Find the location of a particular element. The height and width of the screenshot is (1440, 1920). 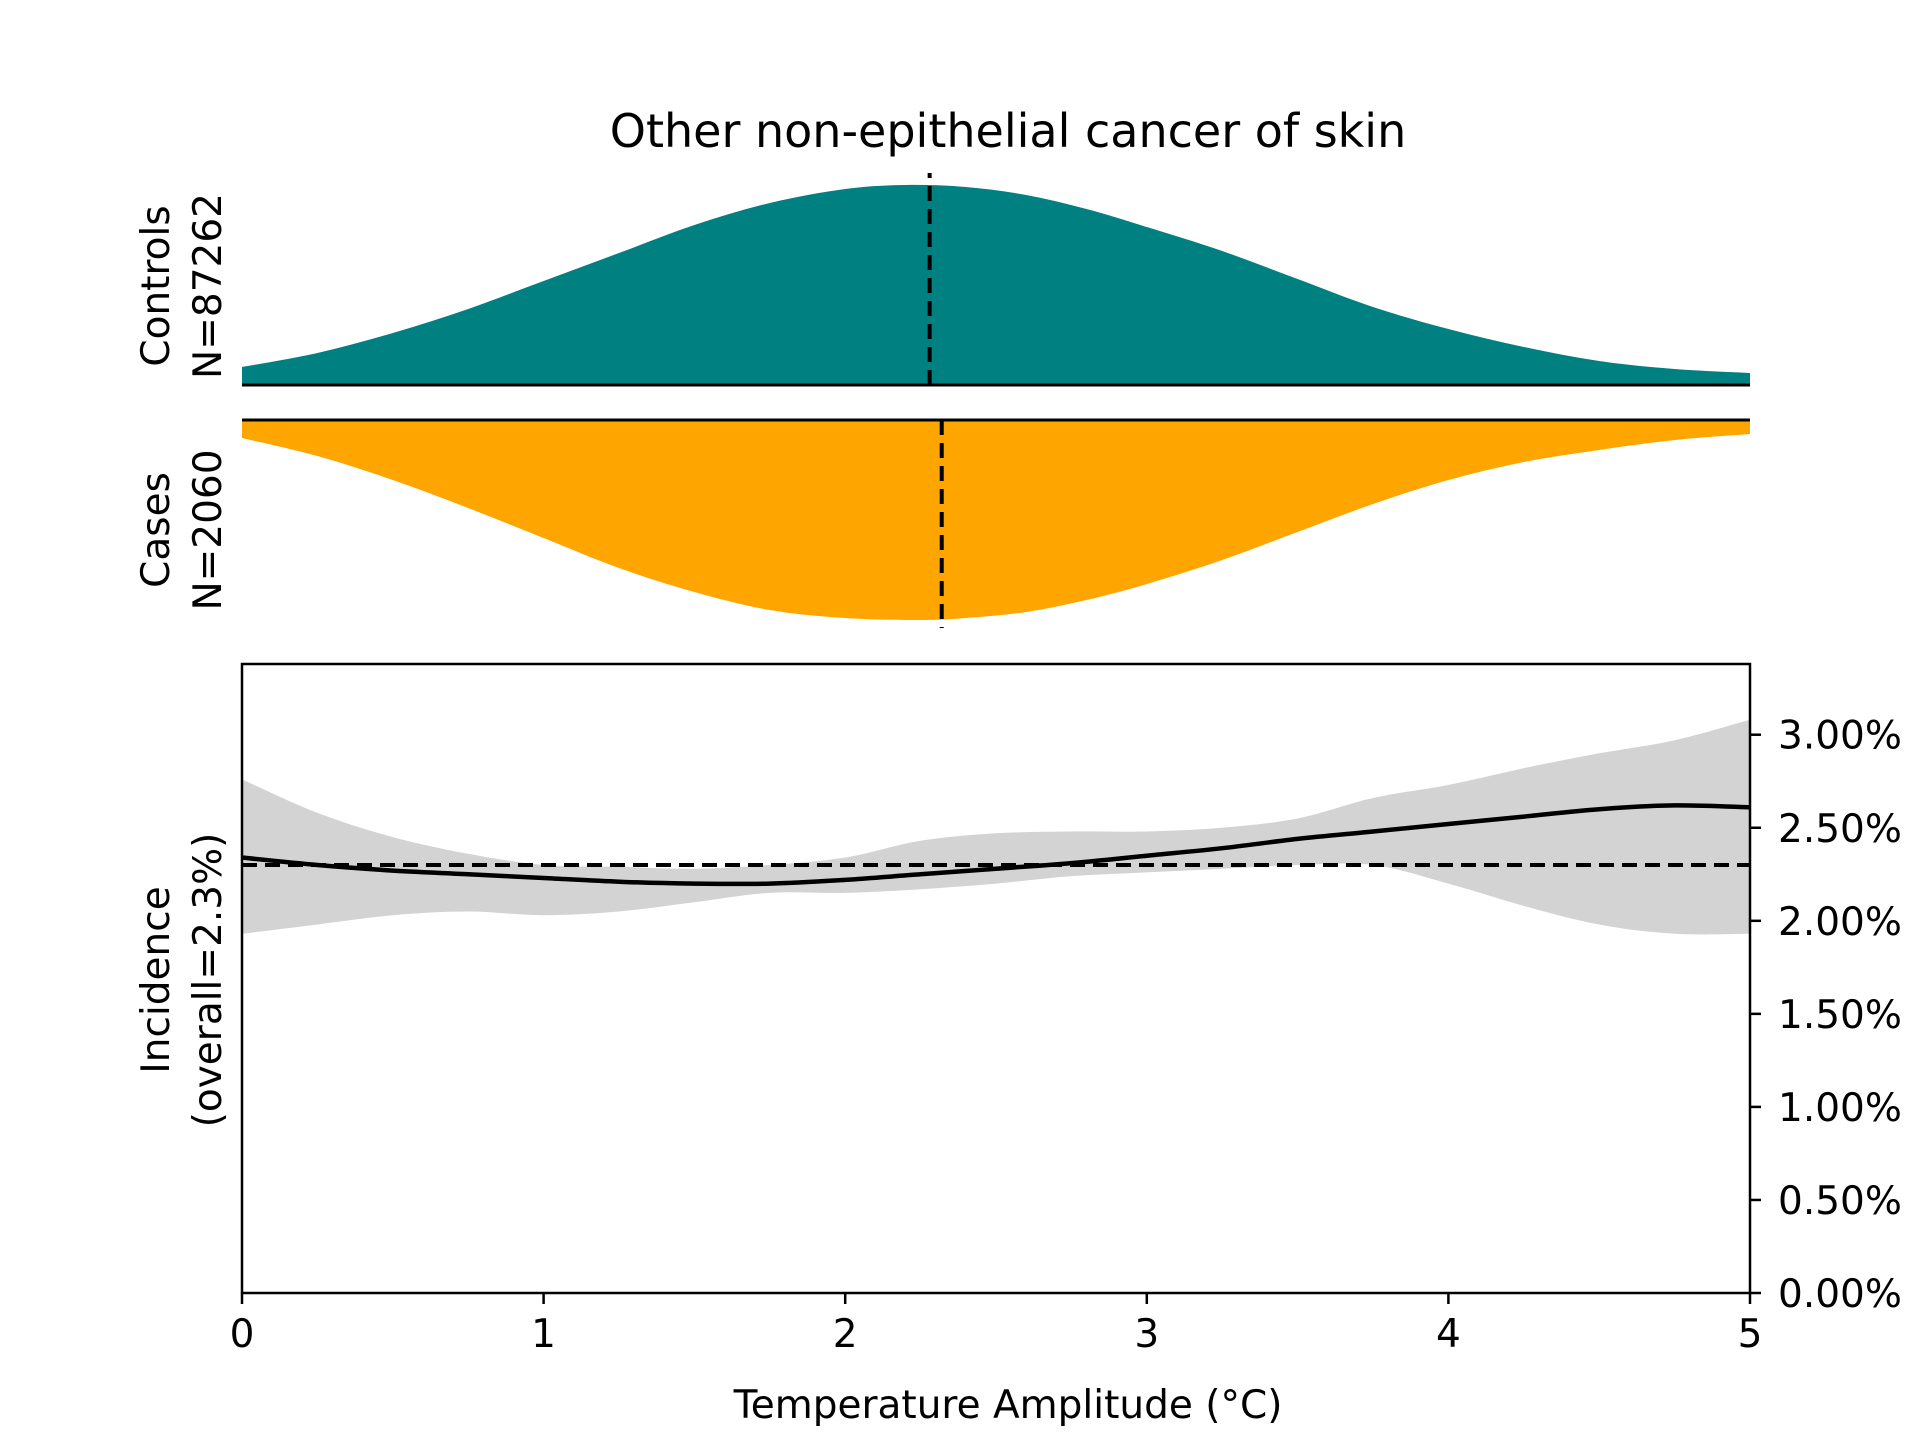

x-tick-label: 0 is located at coordinates (242, 1334).